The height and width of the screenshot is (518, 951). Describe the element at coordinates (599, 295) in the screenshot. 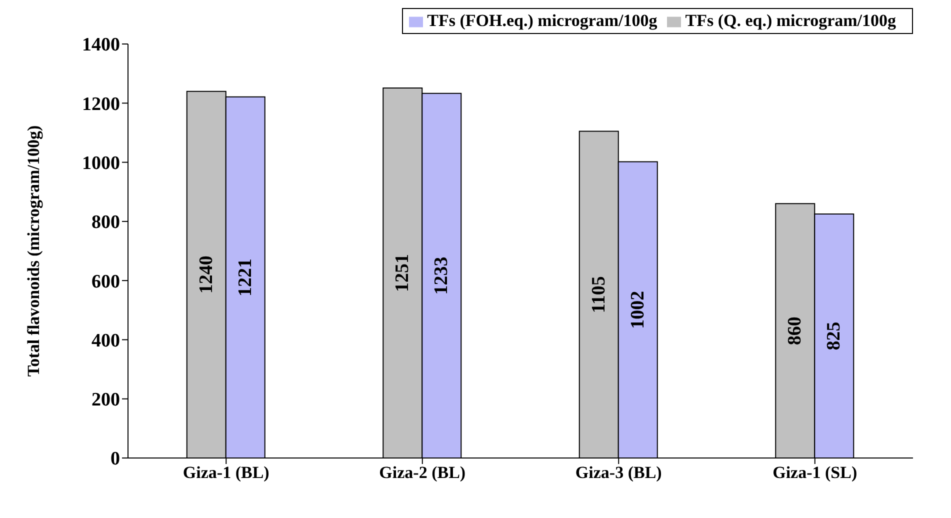

I see `data-label: 1105` at that location.